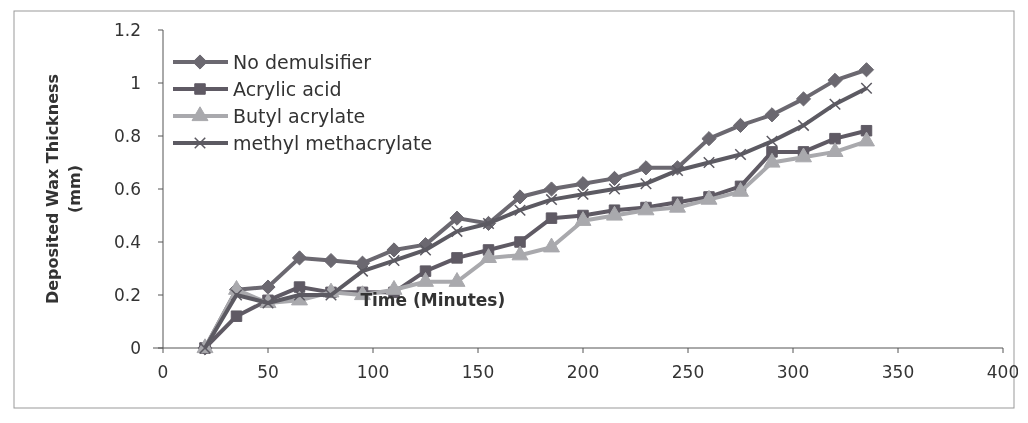  Describe the element at coordinates (478, 372) in the screenshot. I see `x-tick-label: 150` at that location.